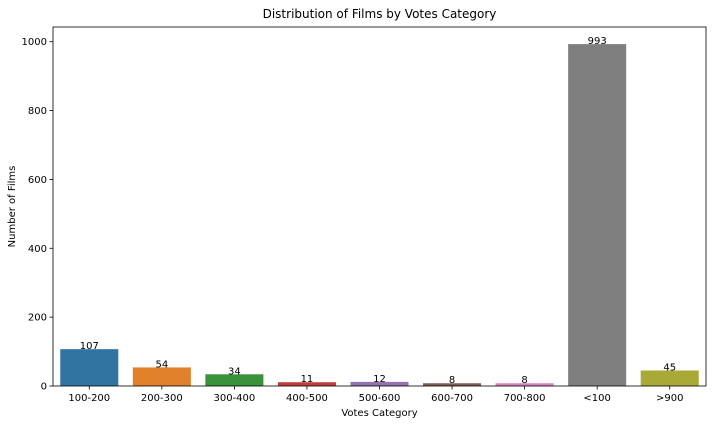 The image size is (712, 424). I want to click on x-axis-label: Votes Category, so click(379, 413).